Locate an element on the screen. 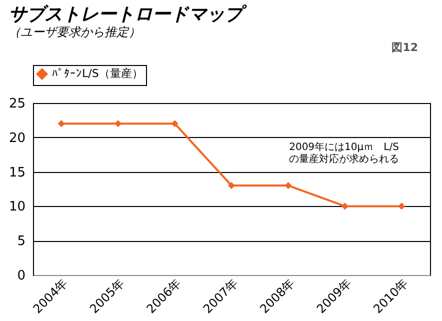  y-tick-label: 20 is located at coordinates (17, 138).